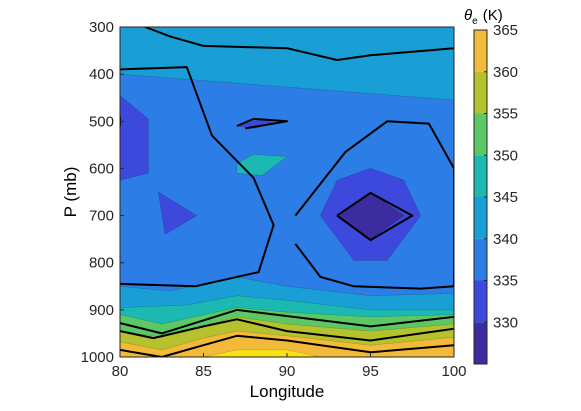  Describe the element at coordinates (101, 263) in the screenshot. I see `y-tick-label-800: 800` at that location.